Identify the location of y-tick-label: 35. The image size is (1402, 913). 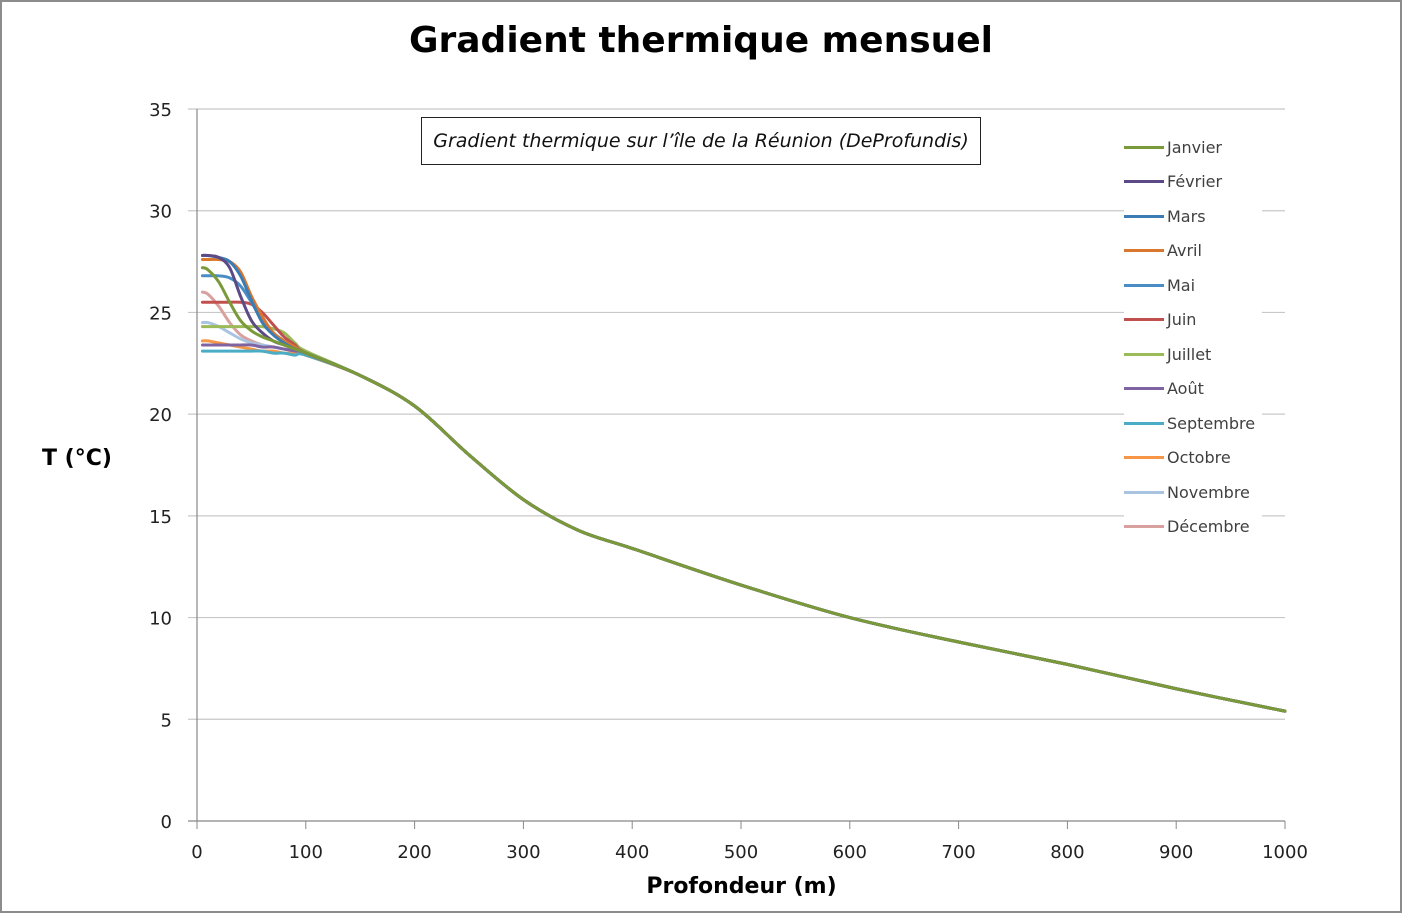
(160, 110).